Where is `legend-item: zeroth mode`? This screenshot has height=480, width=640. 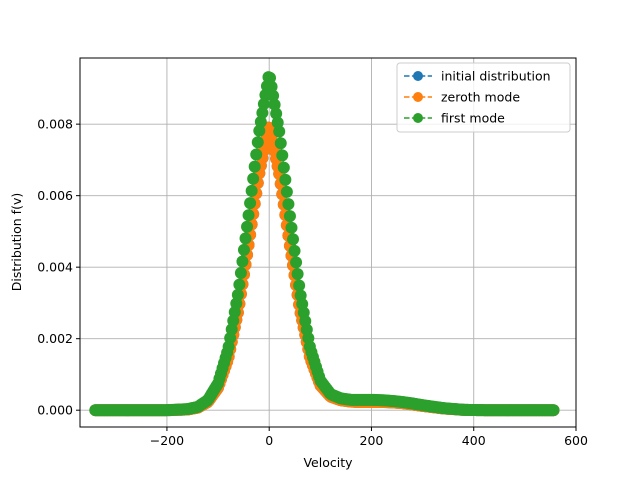 legend-item: zeroth mode is located at coordinates (462, 97).